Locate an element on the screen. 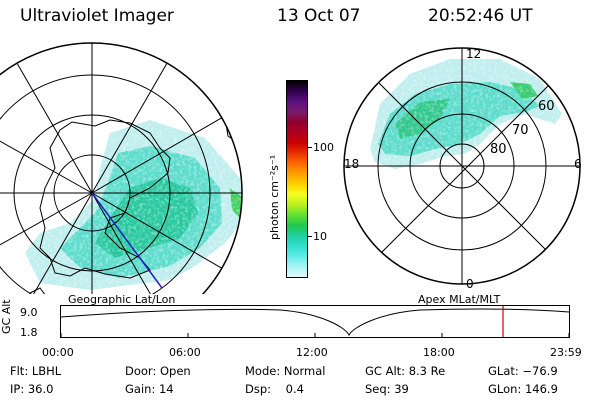 This screenshot has width=600, height=400. colorbar is located at coordinates (297, 179).